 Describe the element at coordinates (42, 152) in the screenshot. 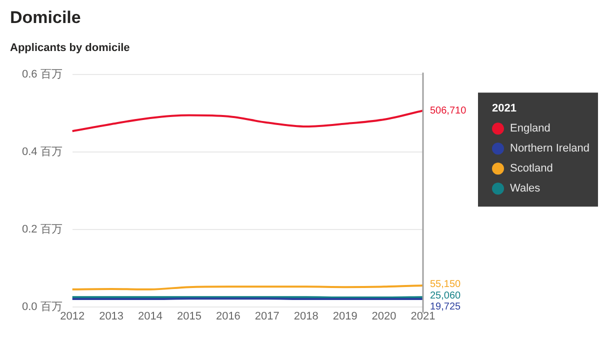

I see `y-tick-label: 0.4 百万` at that location.